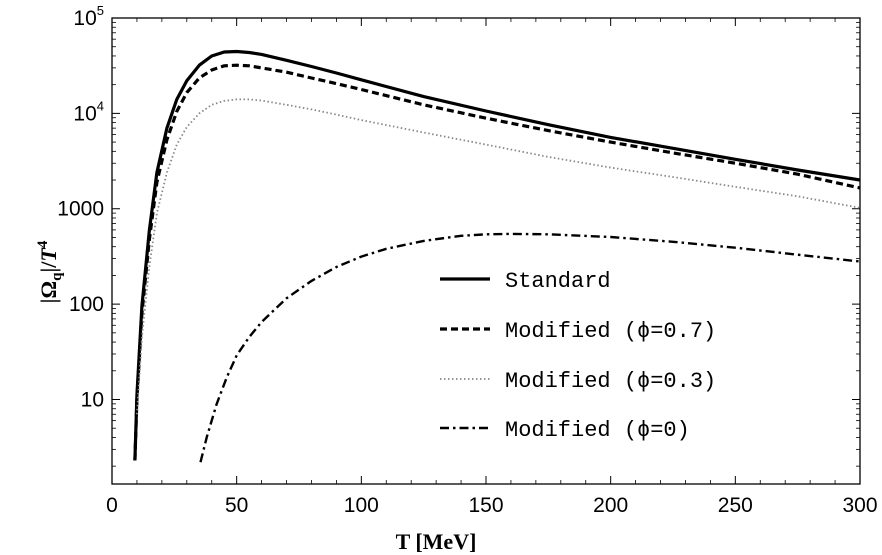  Describe the element at coordinates (610, 331) in the screenshot. I see `legend-label-2: Modified (ϕ=0.7)` at that location.